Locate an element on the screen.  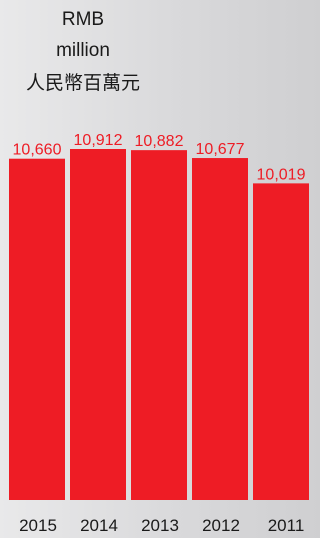
unit-label-line-2: million is located at coordinates (83, 50).